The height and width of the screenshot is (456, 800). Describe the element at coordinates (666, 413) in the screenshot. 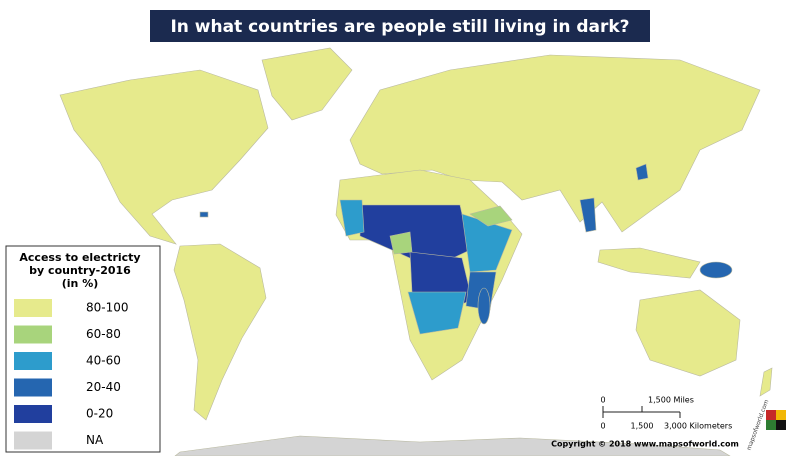

I see `scale-bar: 0 1,500 Miles 0 1,500 3,000 Kilometers` at that location.